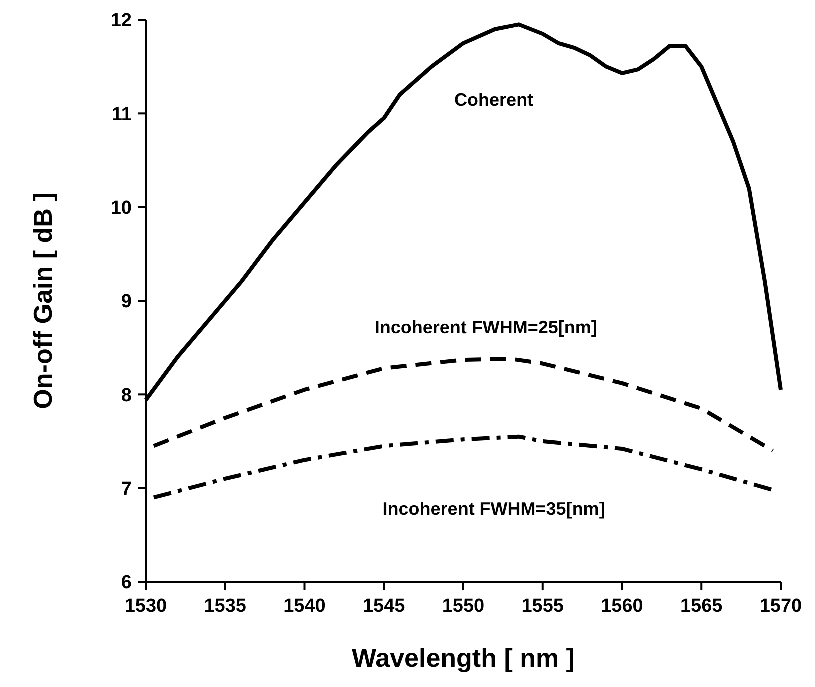  What do you see at coordinates (126, 302) in the screenshot?
I see `y-tick-label: 9` at bounding box center [126, 302].